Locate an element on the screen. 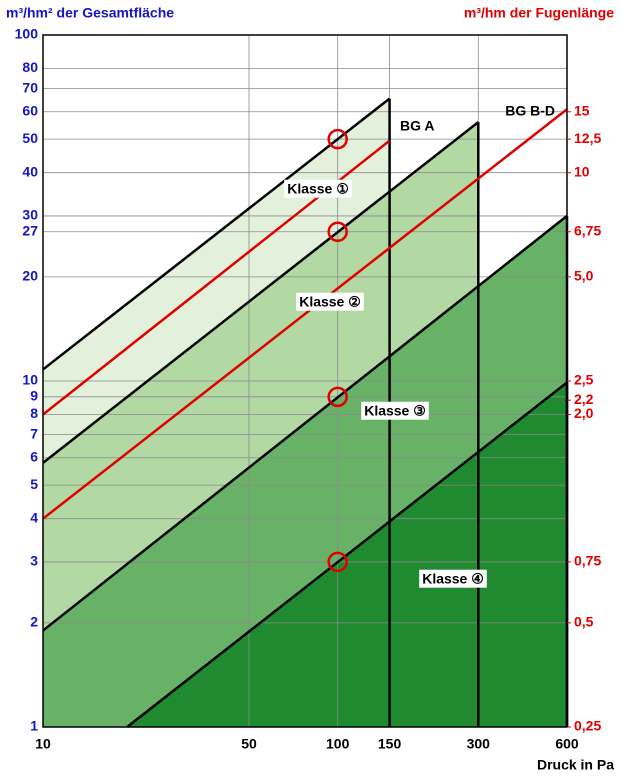 The width and height of the screenshot is (622, 777). x-tick-label: 10 is located at coordinates (43, 744).